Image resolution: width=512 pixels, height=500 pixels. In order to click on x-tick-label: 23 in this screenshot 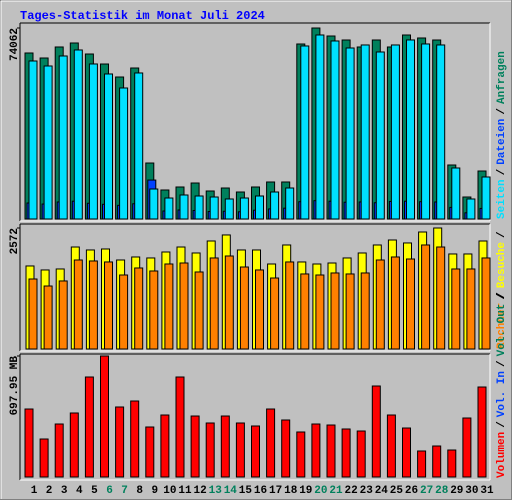, I will do `click(367, 491)`.